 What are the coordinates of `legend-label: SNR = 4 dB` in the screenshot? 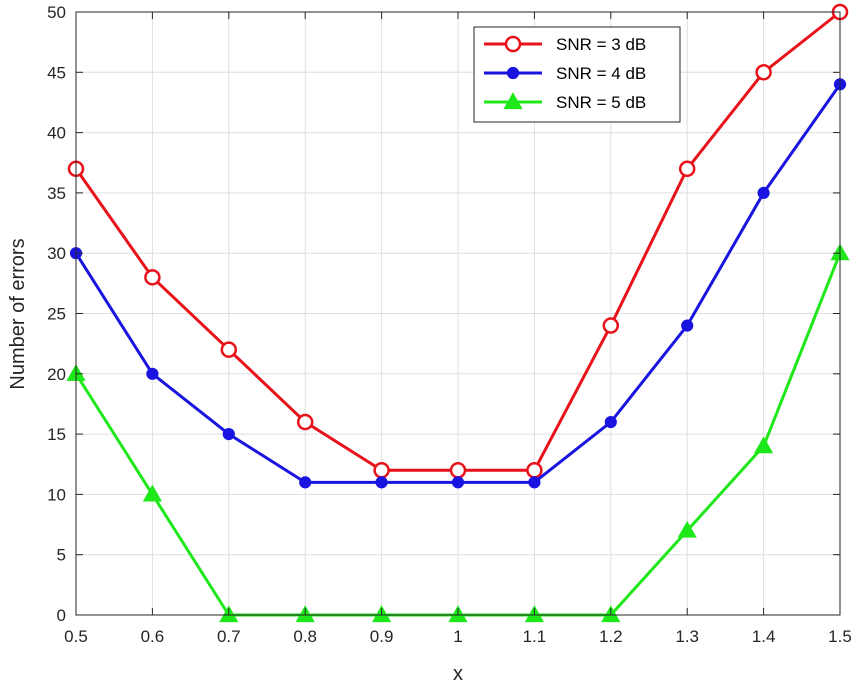 It's located at (601, 73).